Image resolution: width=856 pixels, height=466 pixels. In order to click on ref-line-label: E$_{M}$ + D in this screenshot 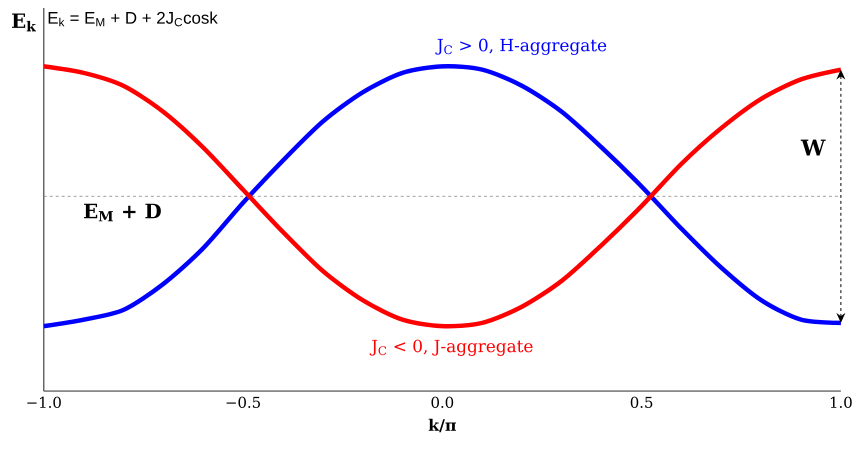, I will do `click(122, 213)`.